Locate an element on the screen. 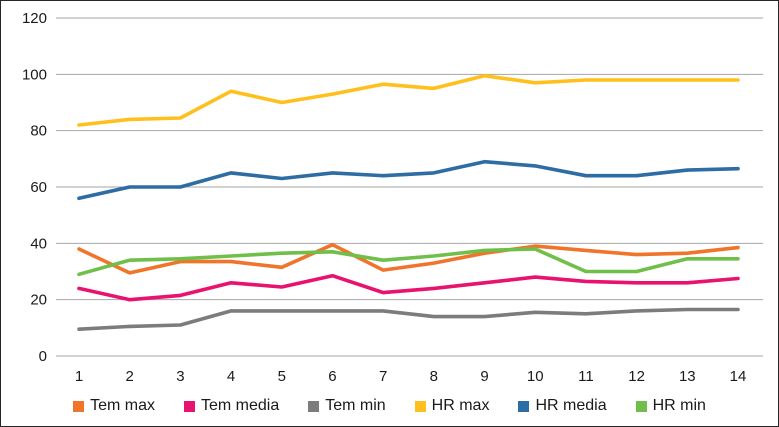 This screenshot has height=427, width=779. legend-item-tem-media: Tem media is located at coordinates (231, 406).